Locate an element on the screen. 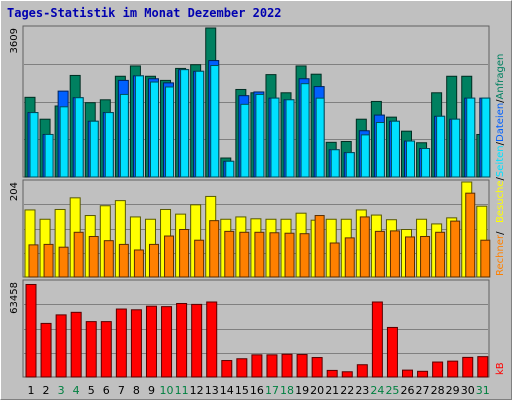  day-label: 27 is located at coordinates (423, 390).